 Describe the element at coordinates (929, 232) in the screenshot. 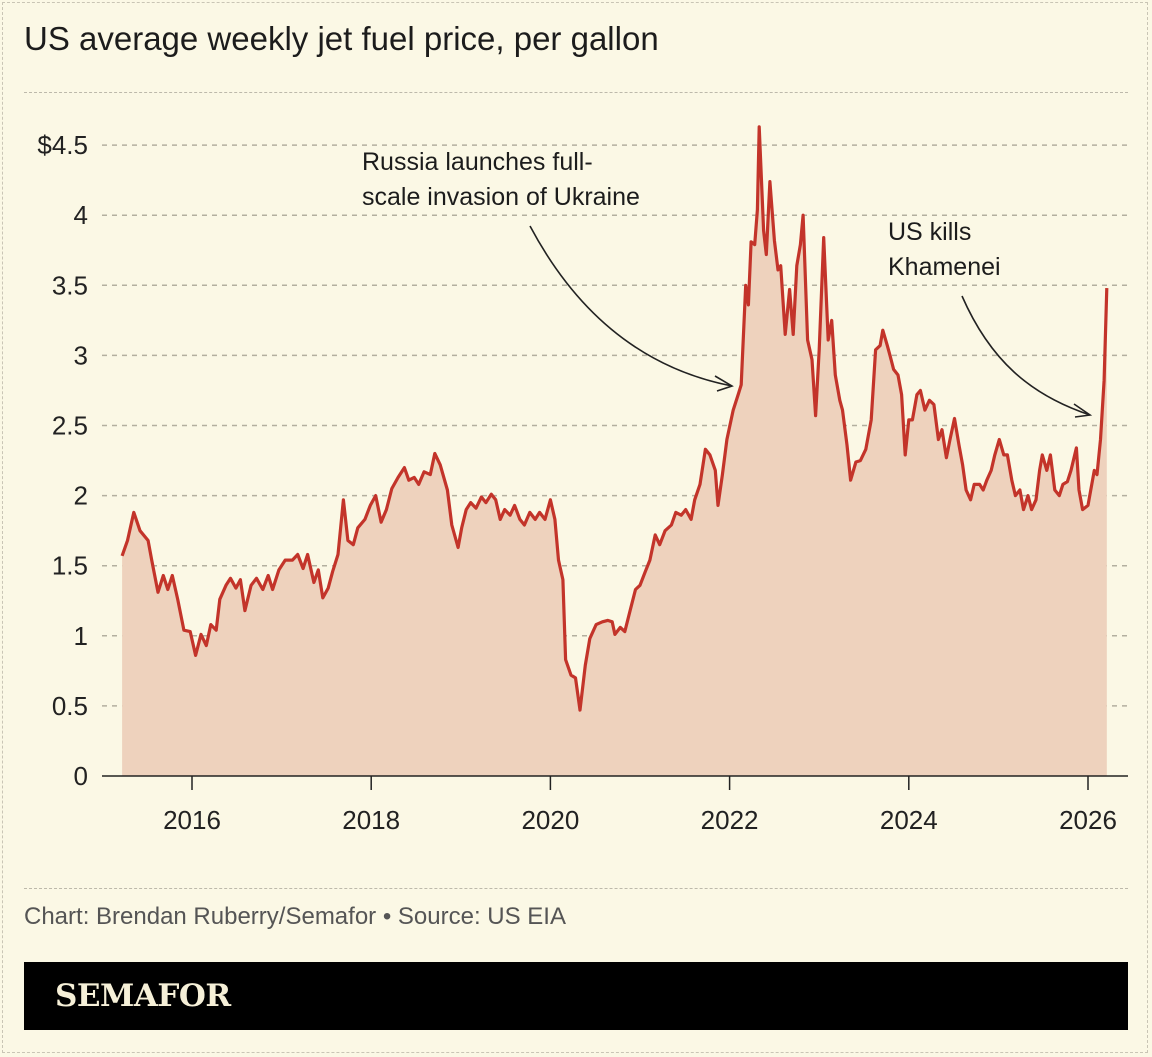

I see `annotation-text: US kills` at that location.